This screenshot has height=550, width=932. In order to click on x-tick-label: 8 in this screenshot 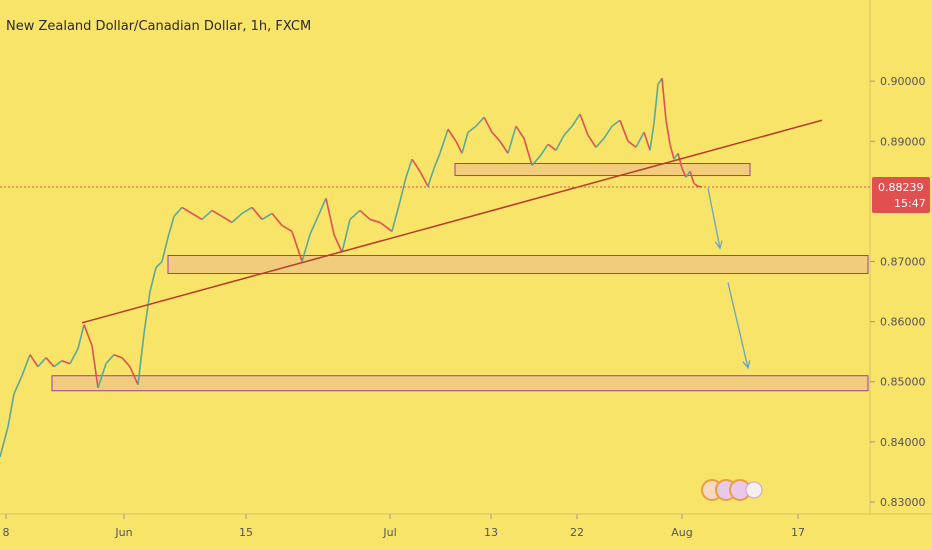, I will do `click(6, 532)`.